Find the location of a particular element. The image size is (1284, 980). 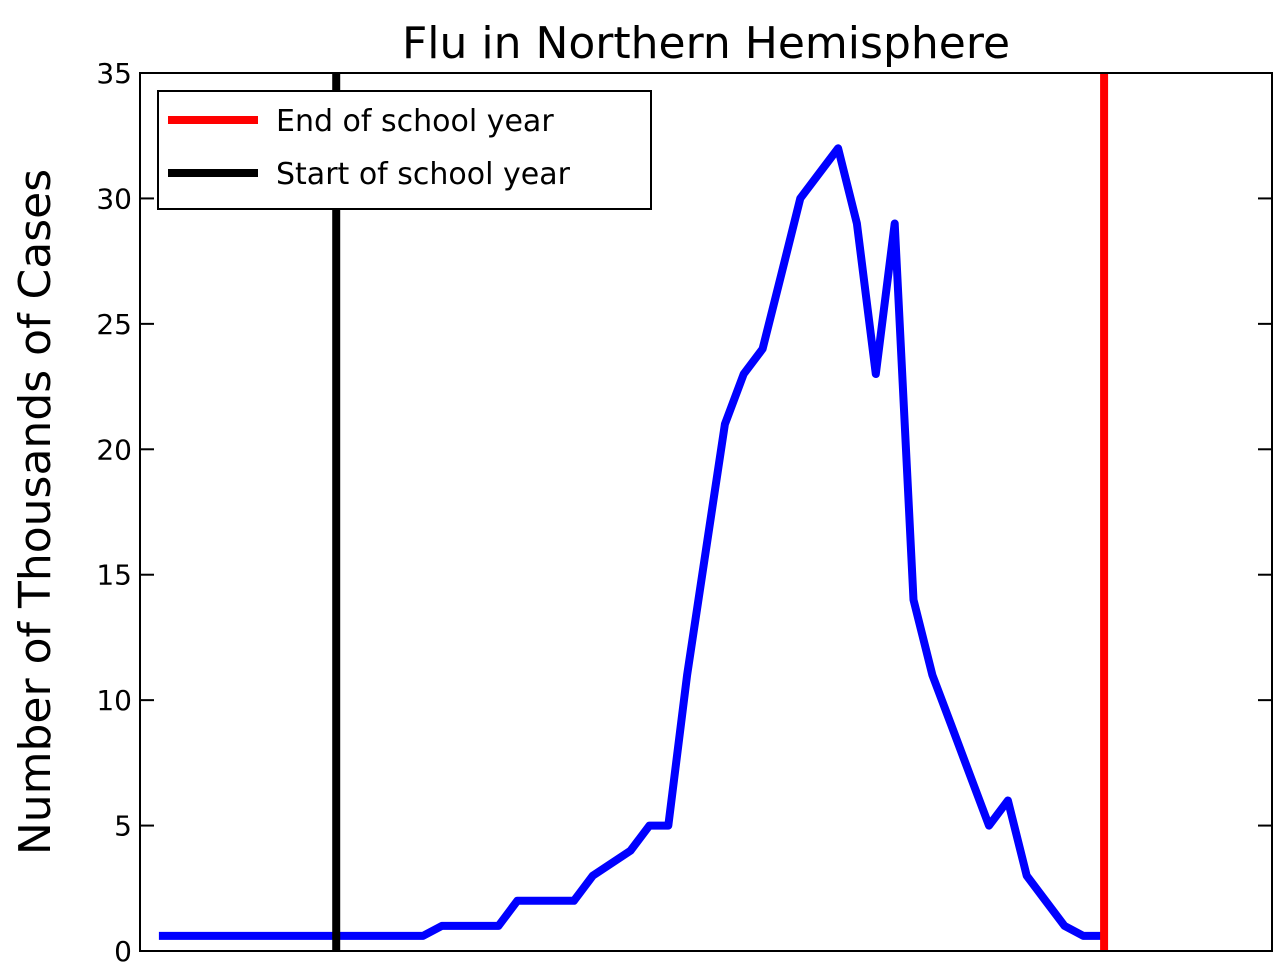

y-tick-label-5: 5 is located at coordinates (123, 826).